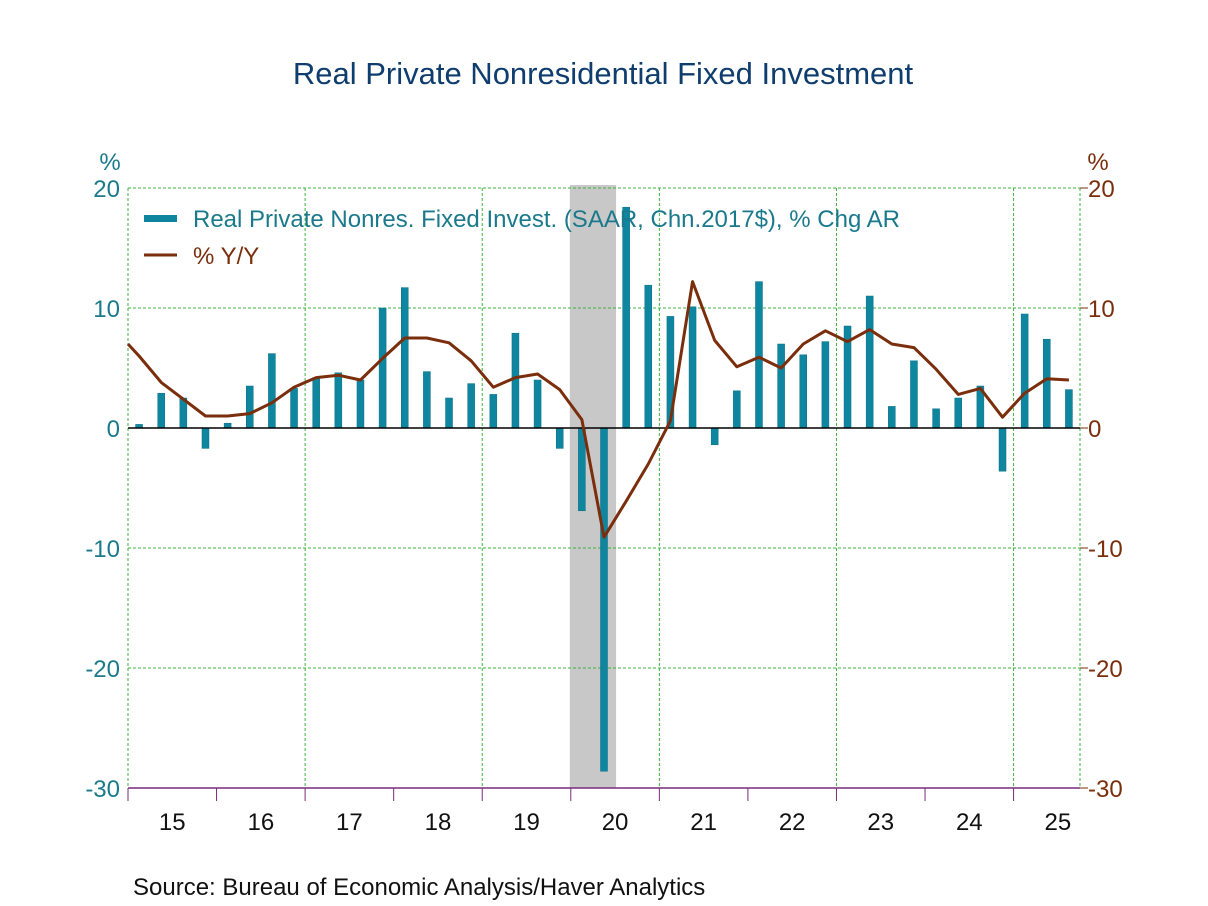  Describe the element at coordinates (172, 822) in the screenshot. I see `x-tick-label: 15` at that location.